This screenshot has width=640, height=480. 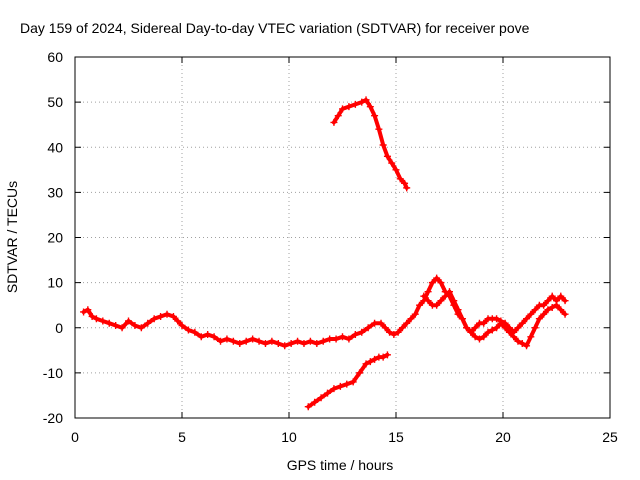 What do you see at coordinates (75, 437) in the screenshot?
I see `x-tick-label: 0` at bounding box center [75, 437].